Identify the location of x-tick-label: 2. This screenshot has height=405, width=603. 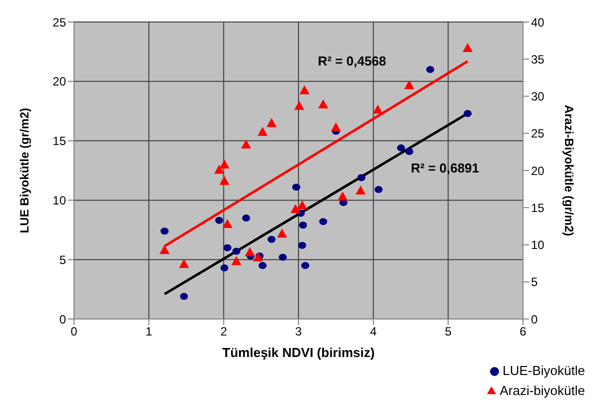
(224, 331).